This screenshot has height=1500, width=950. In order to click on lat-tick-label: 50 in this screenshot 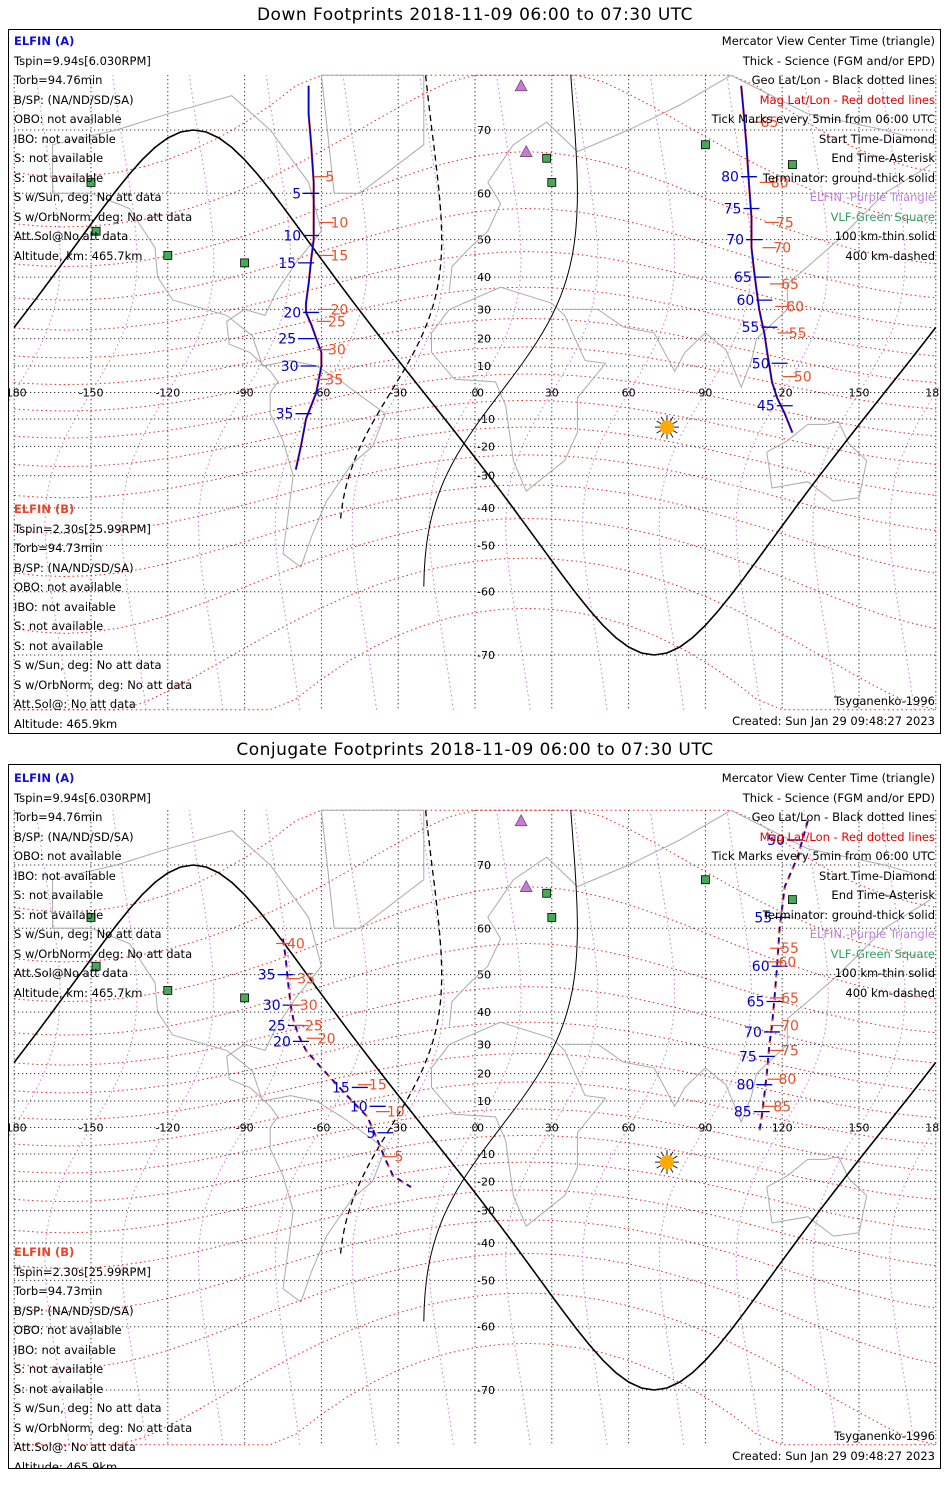, I will do `click(484, 240)`.